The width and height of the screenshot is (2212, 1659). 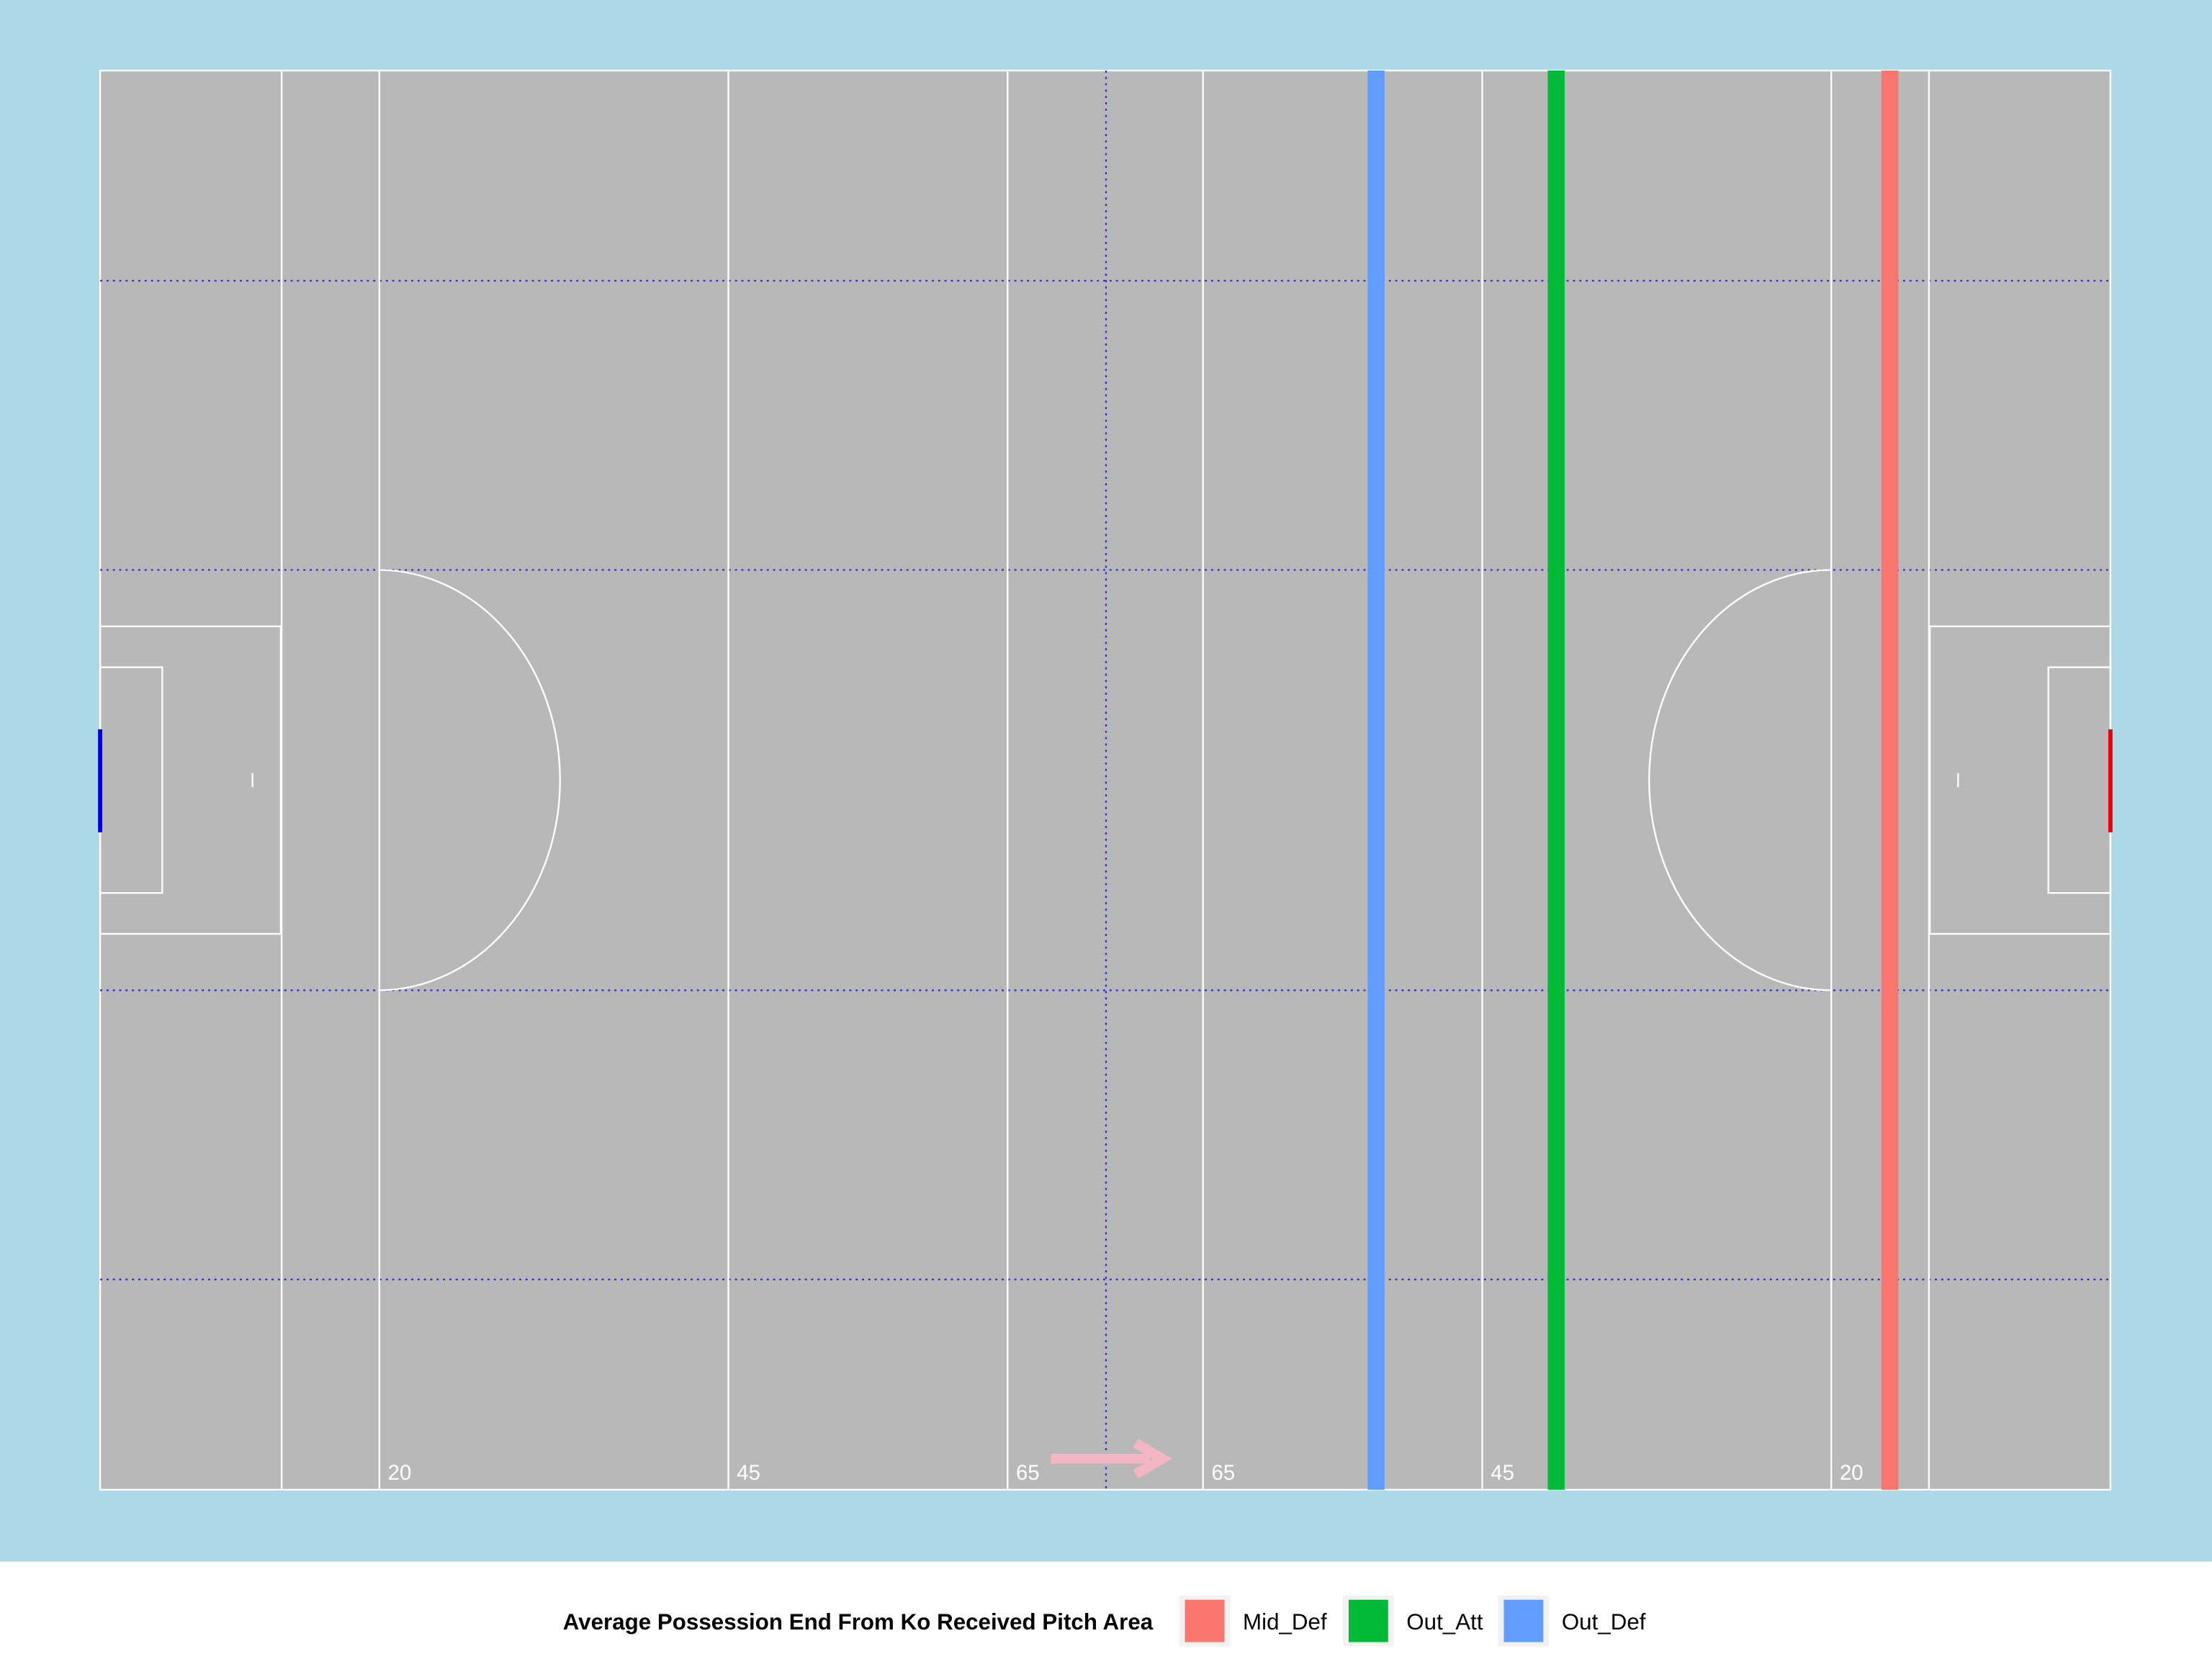 What do you see at coordinates (1604, 1622) in the screenshot?
I see `legend-label: Out_Def` at bounding box center [1604, 1622].